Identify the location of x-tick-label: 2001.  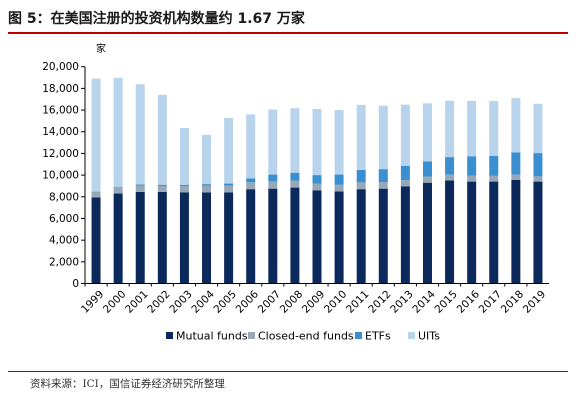
(136, 301).